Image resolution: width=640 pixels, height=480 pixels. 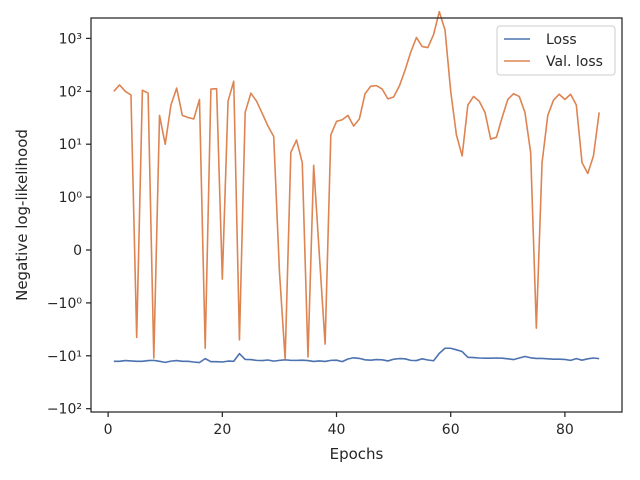 What do you see at coordinates (70, 39) in the screenshot?
I see `y-tick-label: 10³` at bounding box center [70, 39].